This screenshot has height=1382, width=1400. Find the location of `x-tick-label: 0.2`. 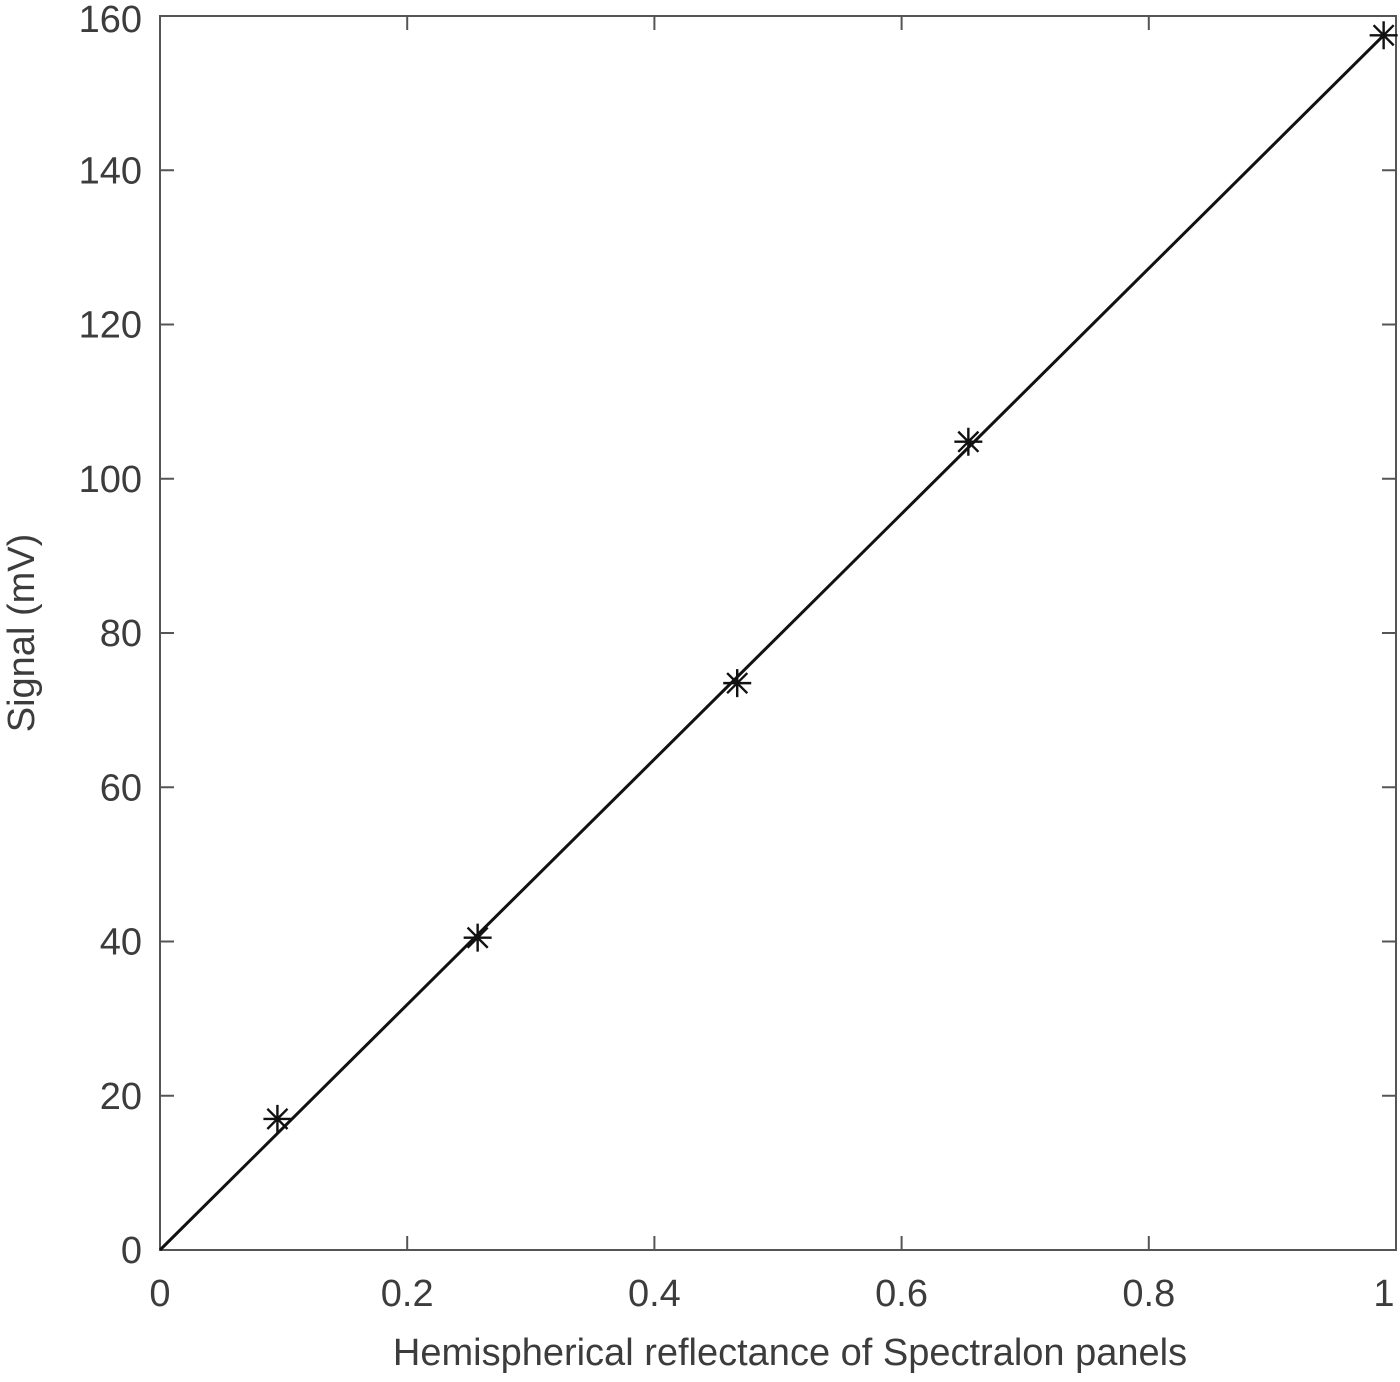

x-tick-label: 0.2 is located at coordinates (407, 1294).